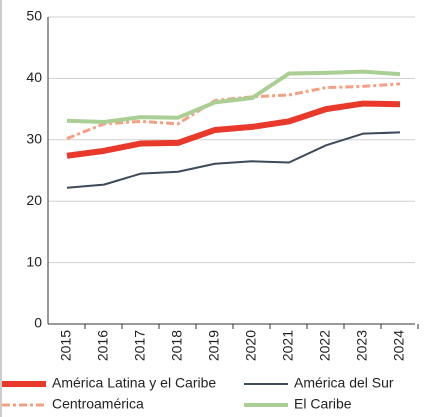 The width and height of the screenshot is (425, 417). I want to click on x-tick-label: 2023, so click(362, 345).